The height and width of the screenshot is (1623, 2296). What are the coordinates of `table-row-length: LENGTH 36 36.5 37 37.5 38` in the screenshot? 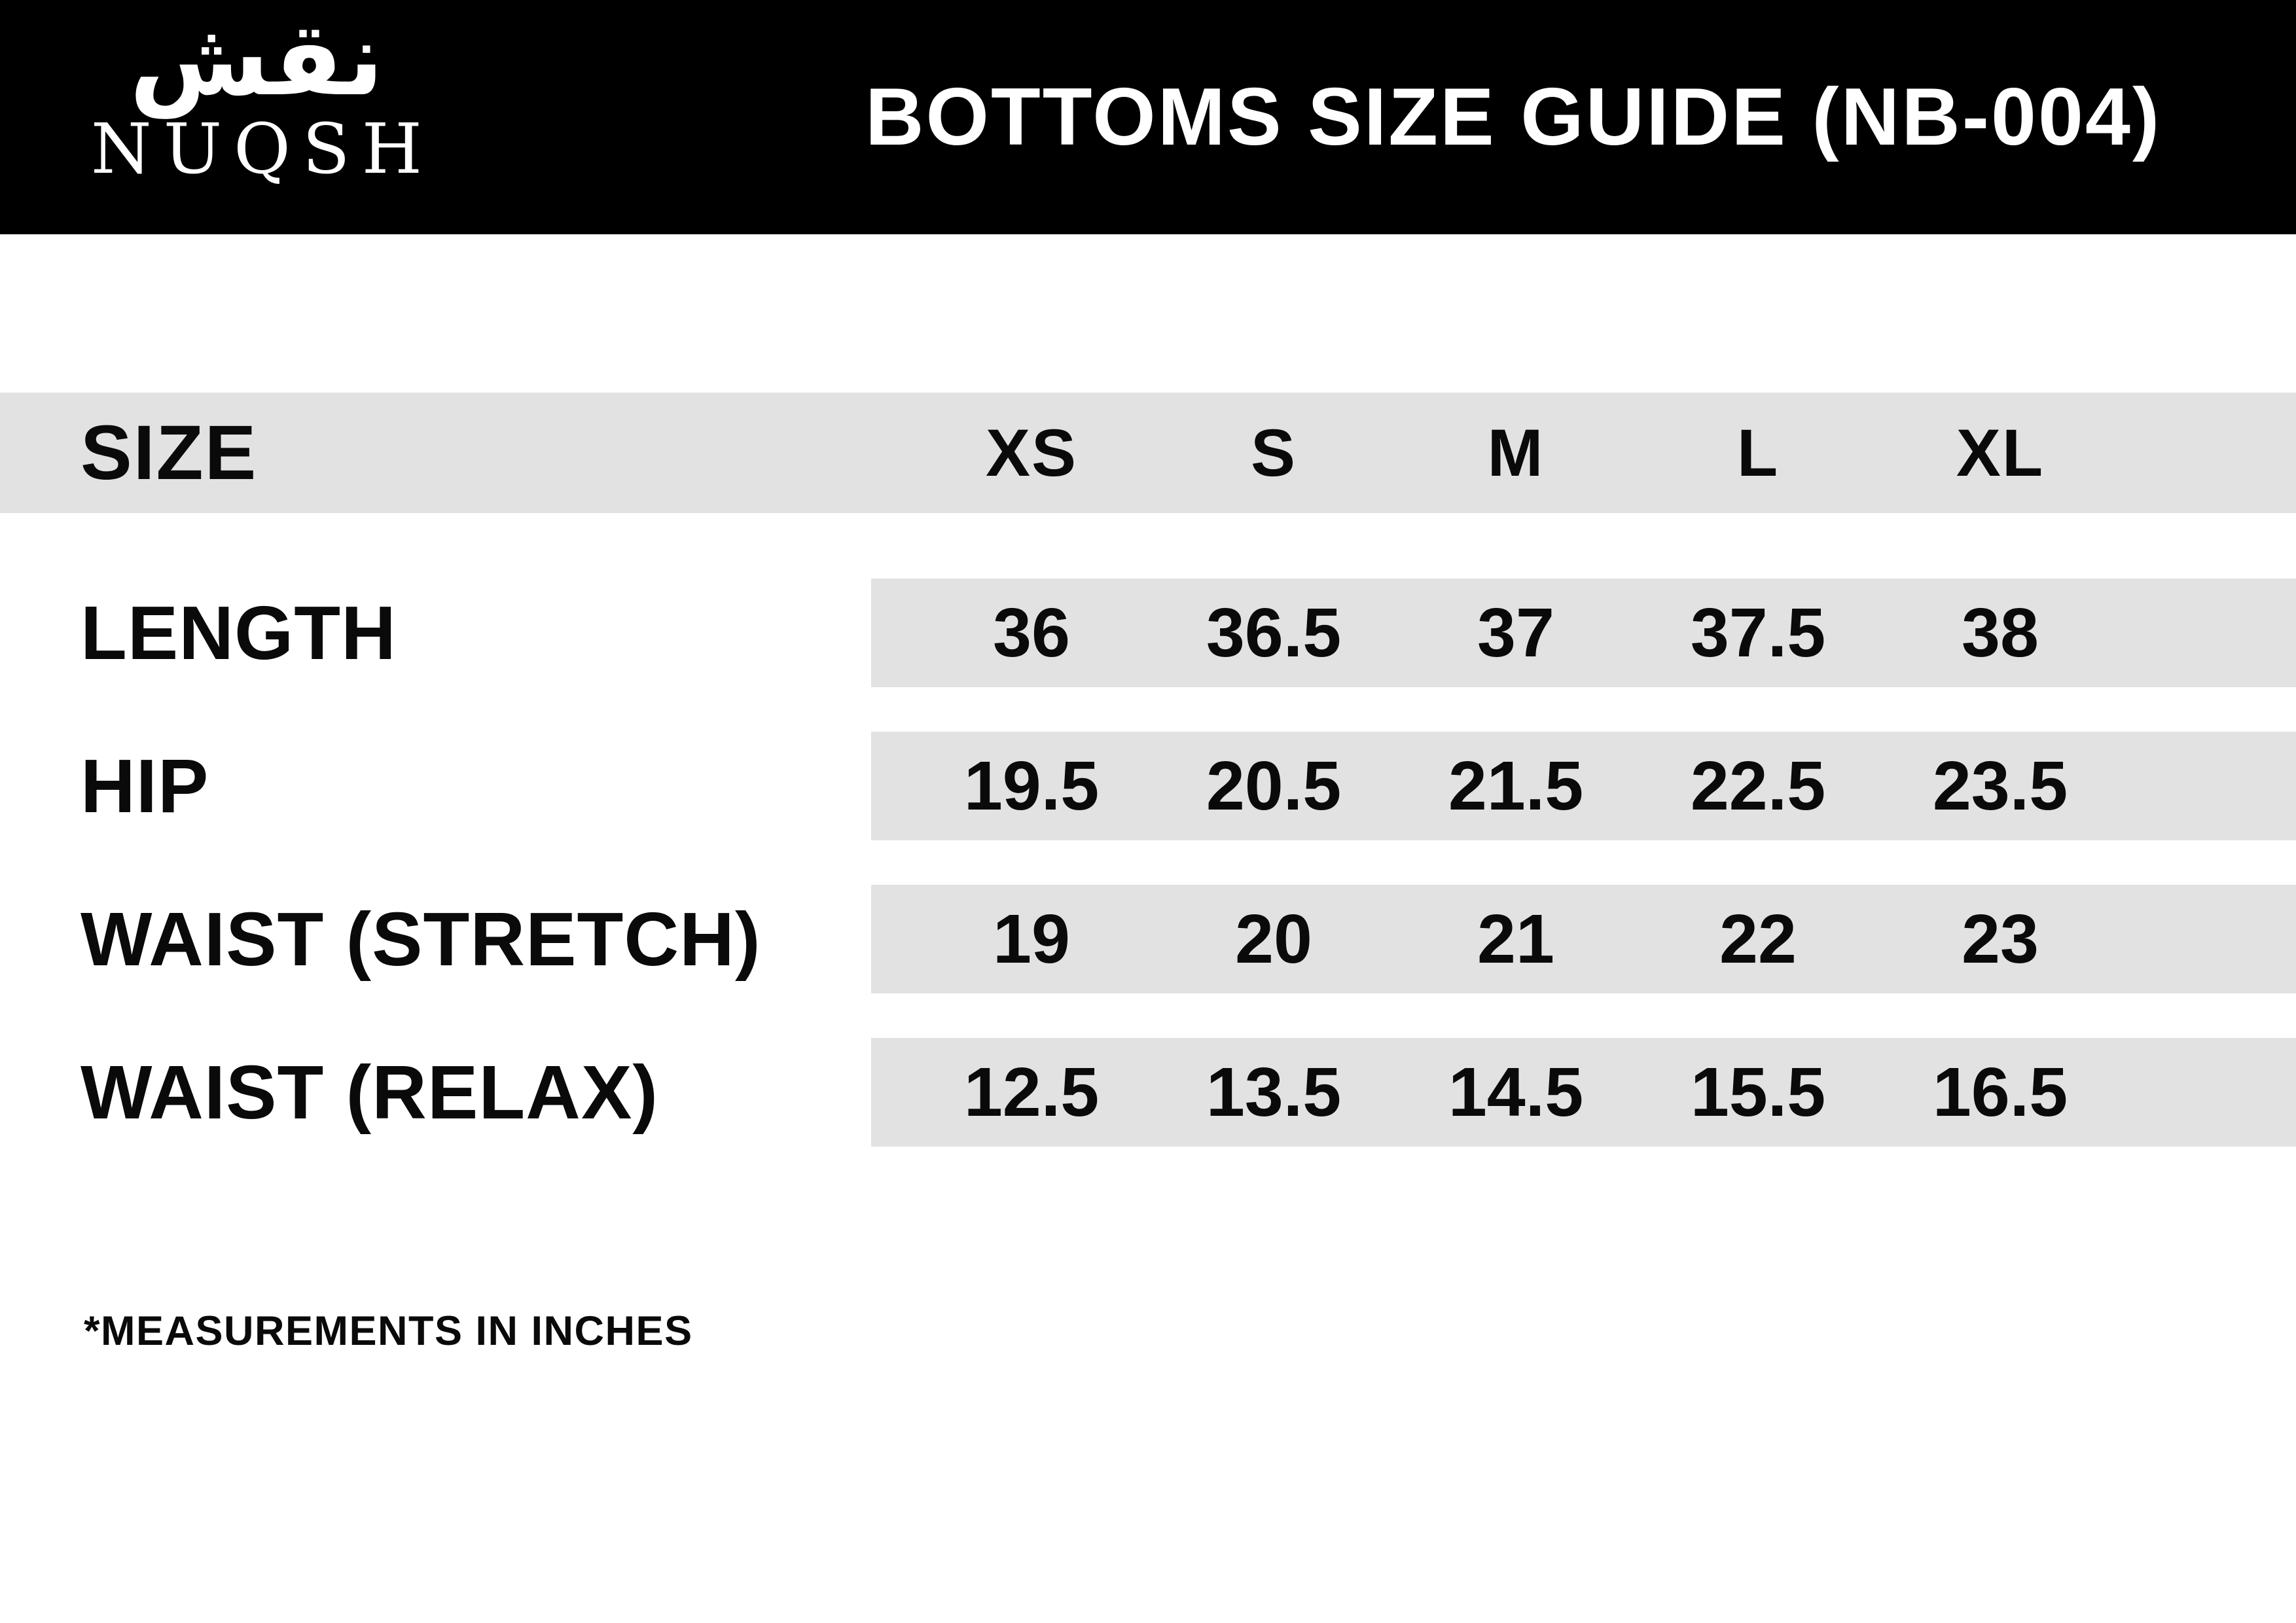 It's located at (1148, 633).